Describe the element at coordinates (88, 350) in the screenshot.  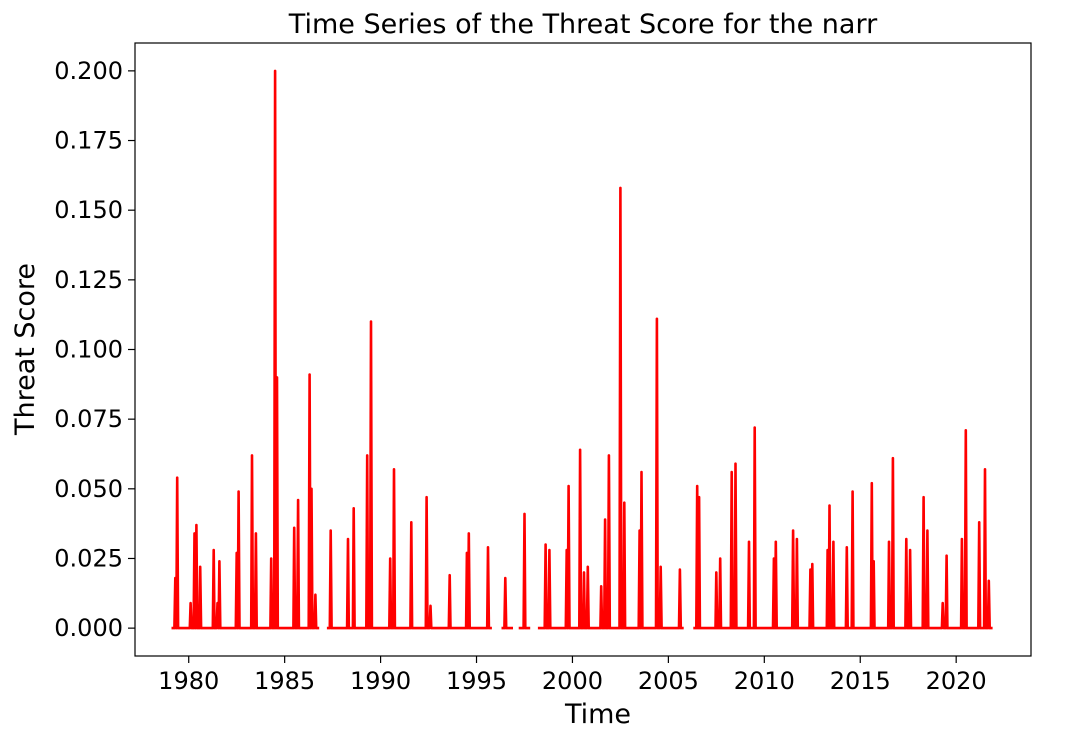
I see `y-tick-label: 0.100` at that location.